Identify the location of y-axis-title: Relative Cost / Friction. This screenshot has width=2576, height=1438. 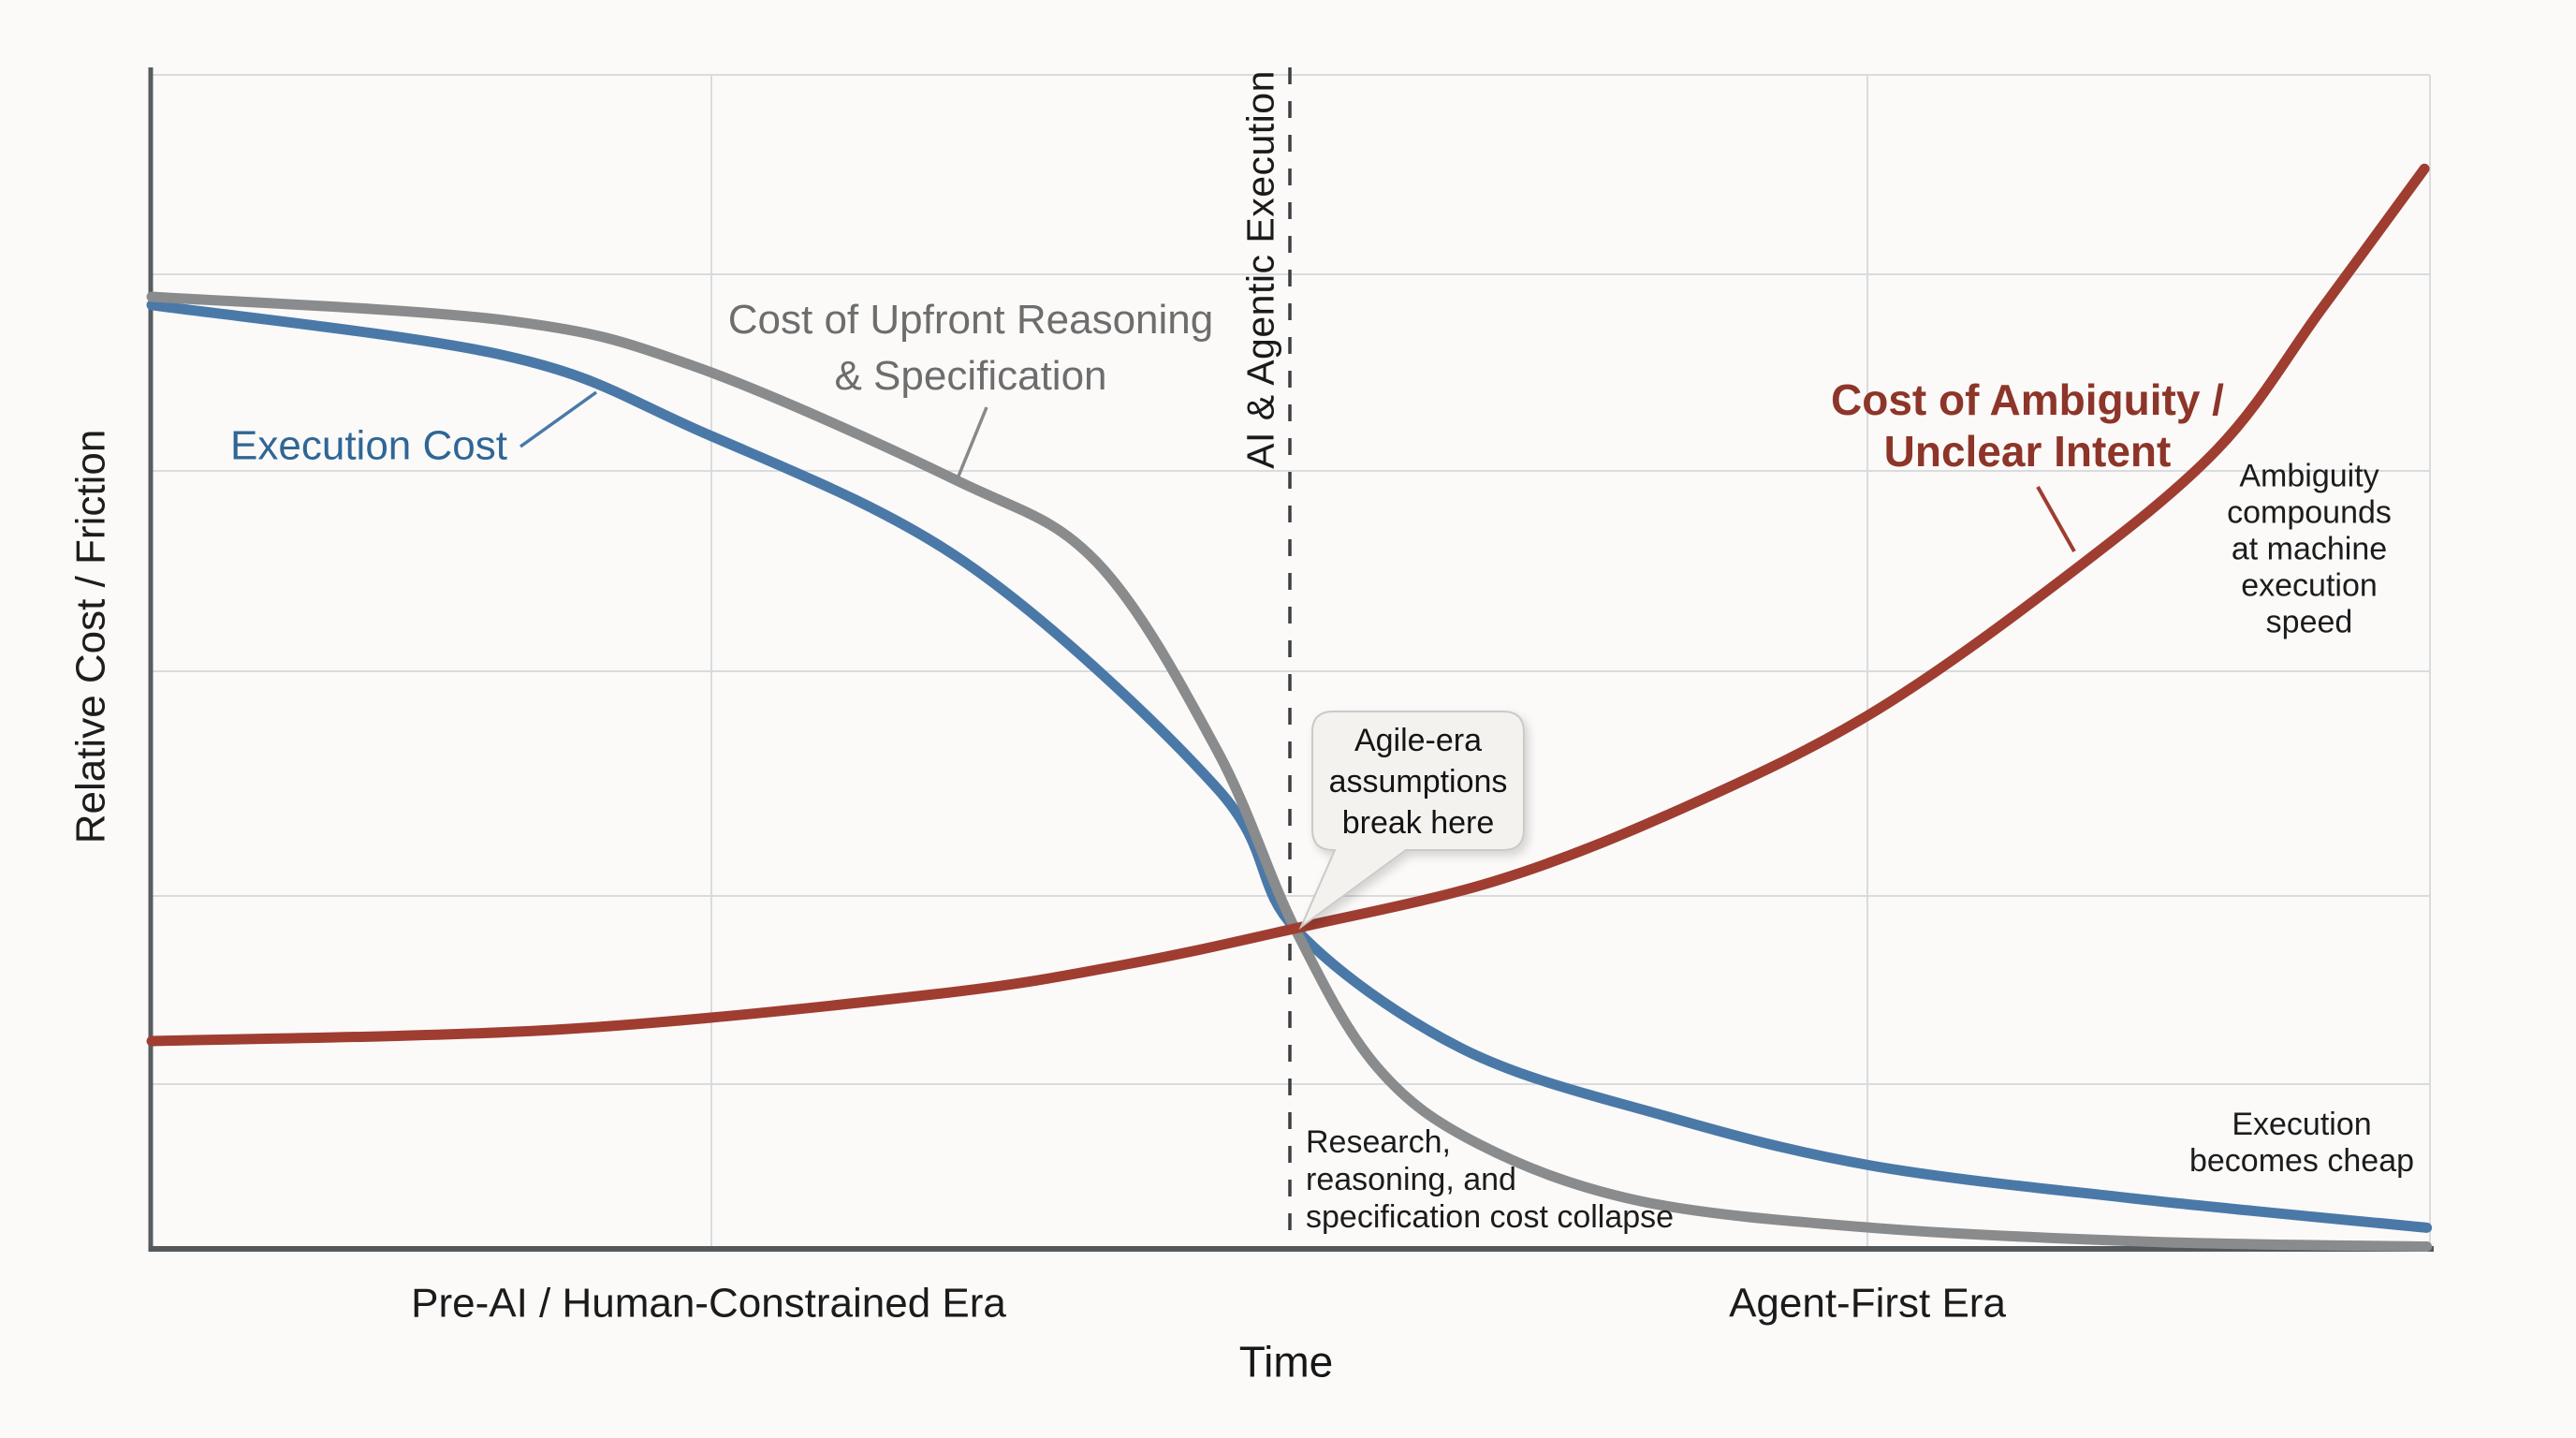
(90, 636).